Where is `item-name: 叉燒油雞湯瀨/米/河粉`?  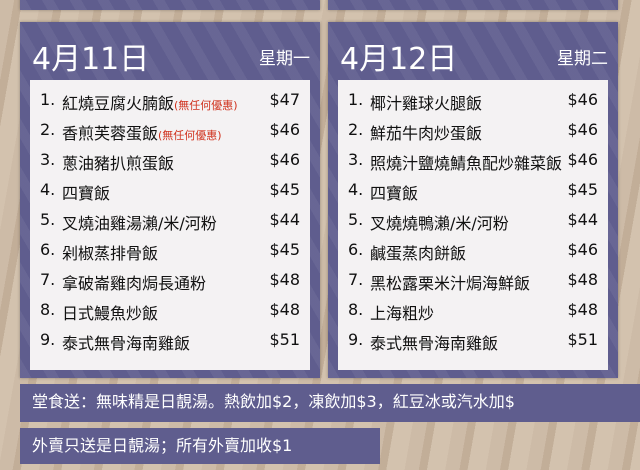 item-name: 叉燒油雞湯瀨/米/河粉 is located at coordinates (139, 223).